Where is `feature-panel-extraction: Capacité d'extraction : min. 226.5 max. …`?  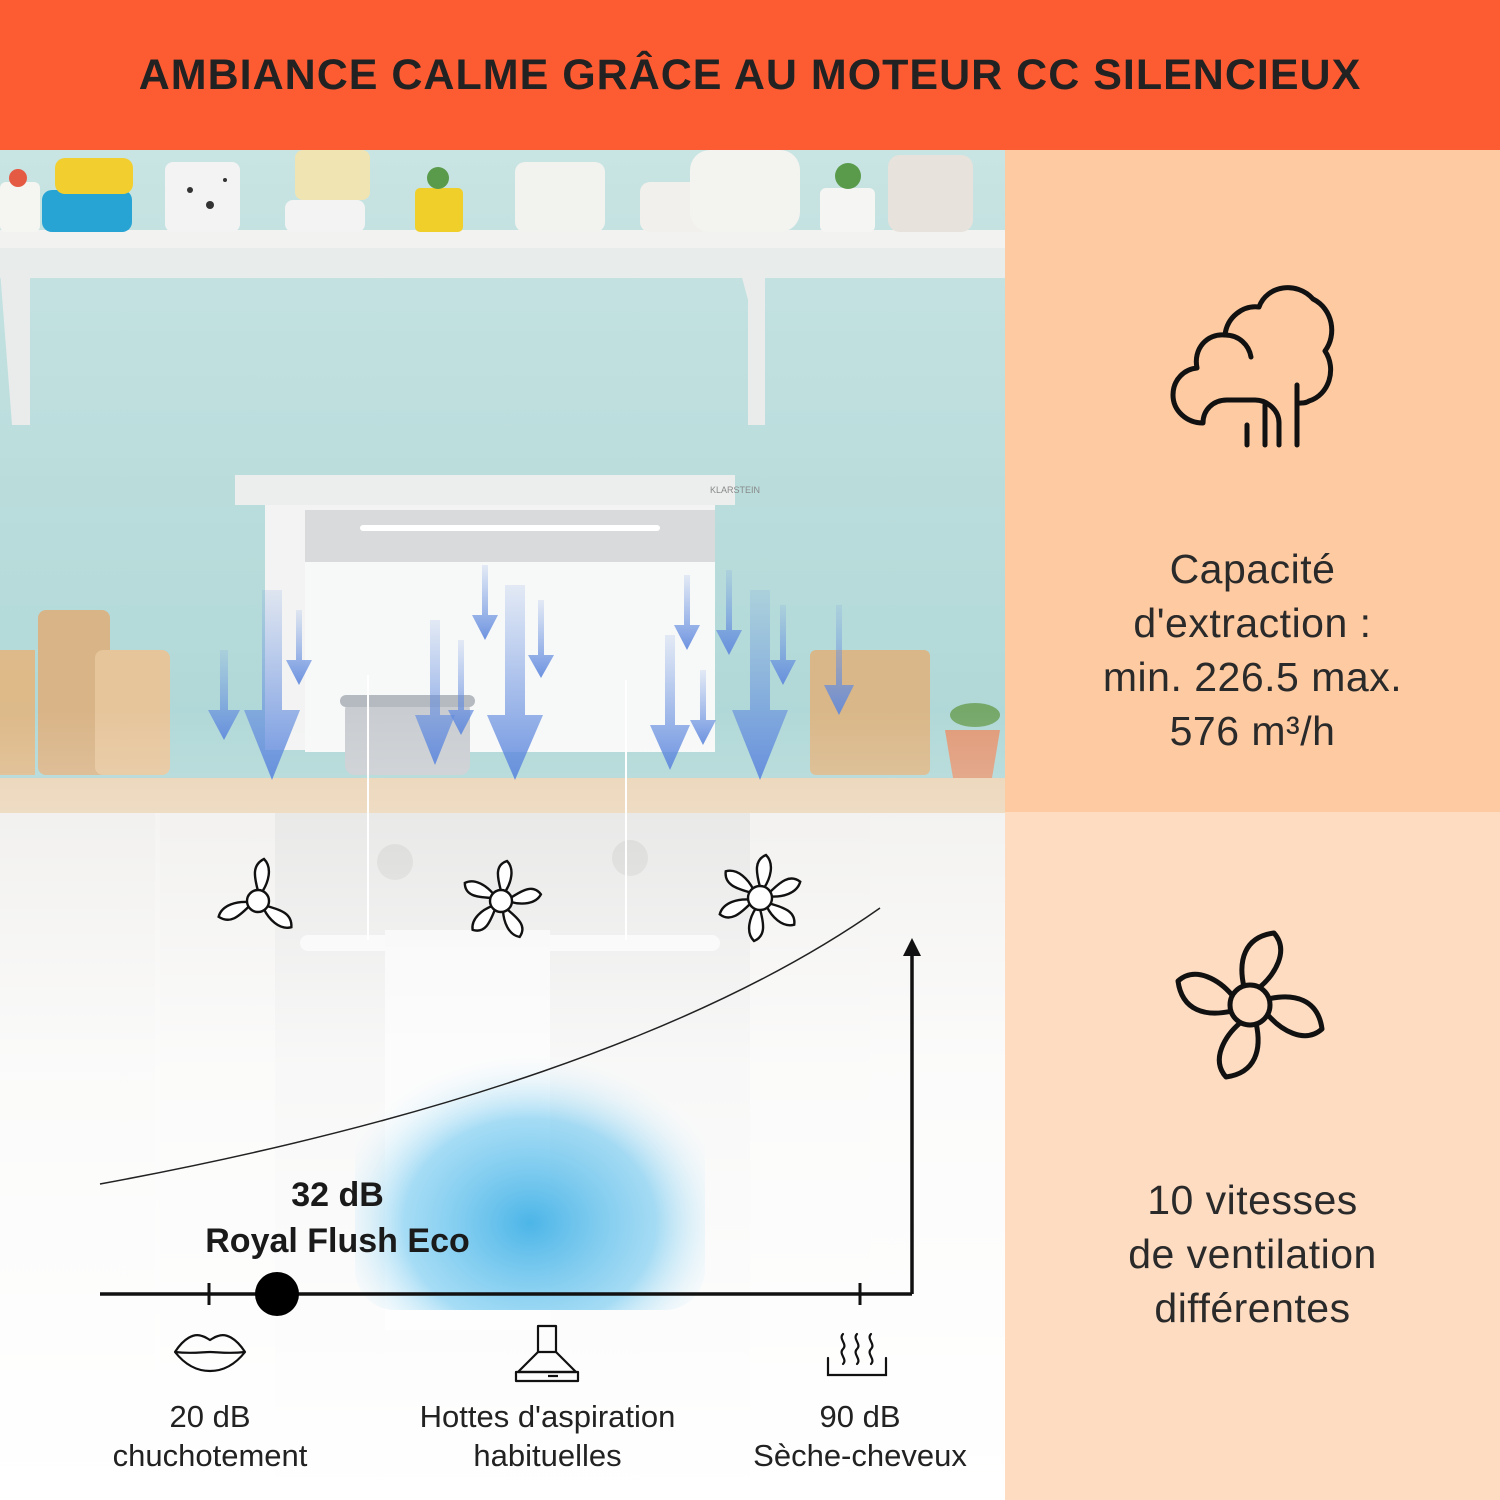
feature-panel-extraction: Capacité d'extraction : min. 226.5 max. … is located at coordinates (1252, 481).